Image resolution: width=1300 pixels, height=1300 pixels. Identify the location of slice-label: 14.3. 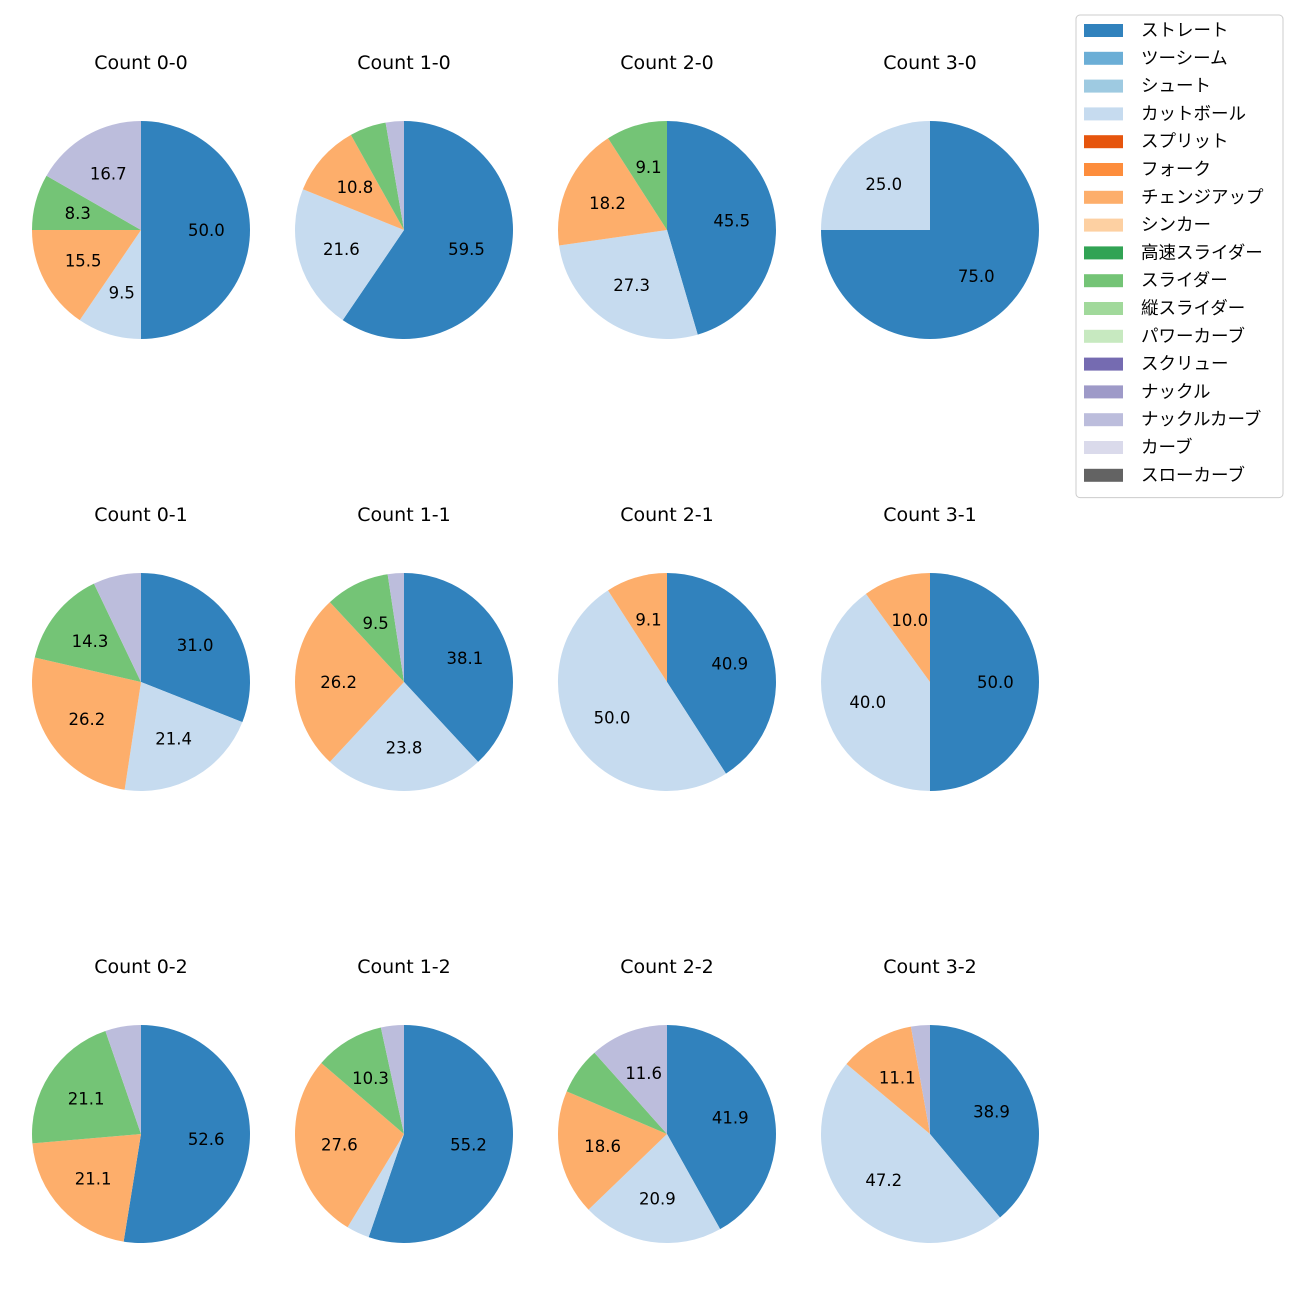
(90, 641).